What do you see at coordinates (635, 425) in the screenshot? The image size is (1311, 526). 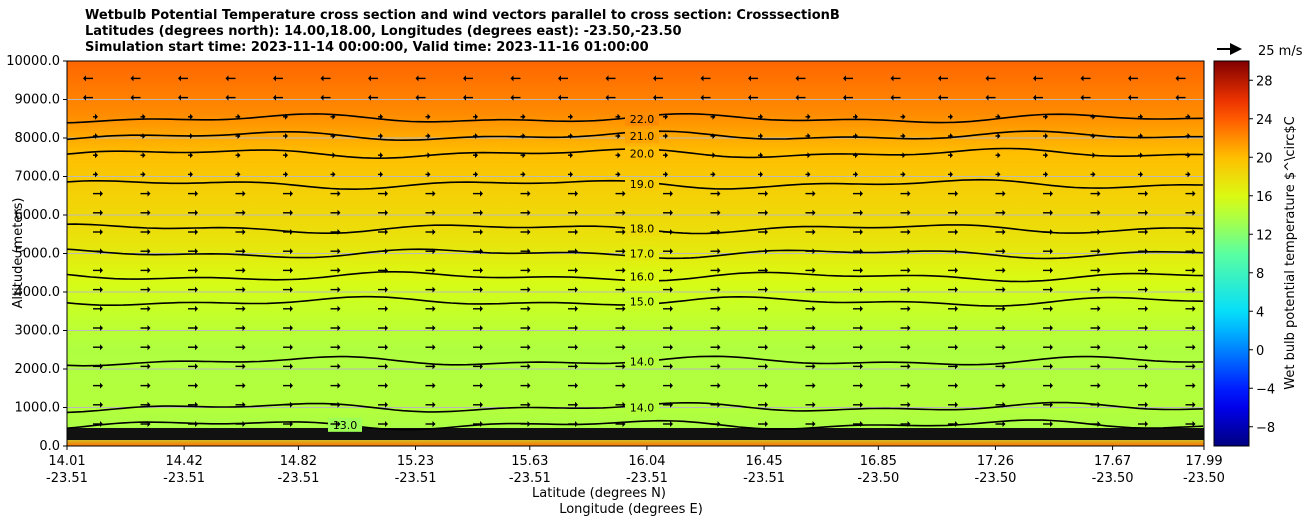 I see `contour-line` at bounding box center [635, 425].